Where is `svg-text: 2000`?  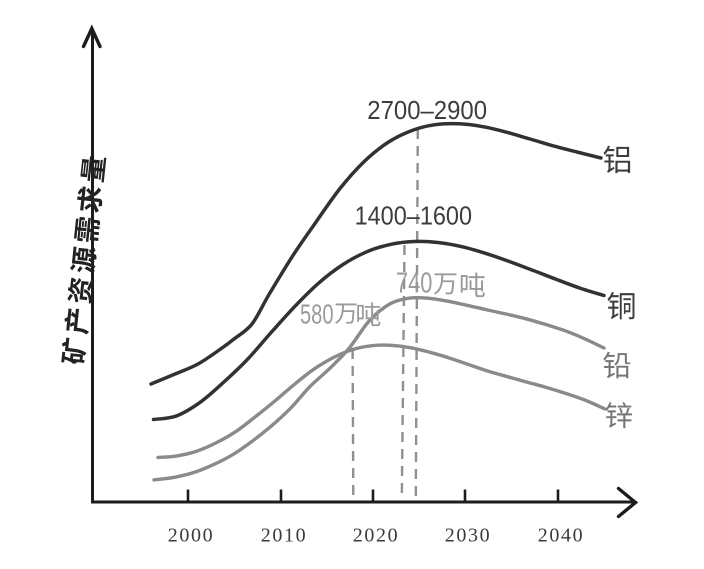 svg-text: 2000 is located at coordinates (191, 536).